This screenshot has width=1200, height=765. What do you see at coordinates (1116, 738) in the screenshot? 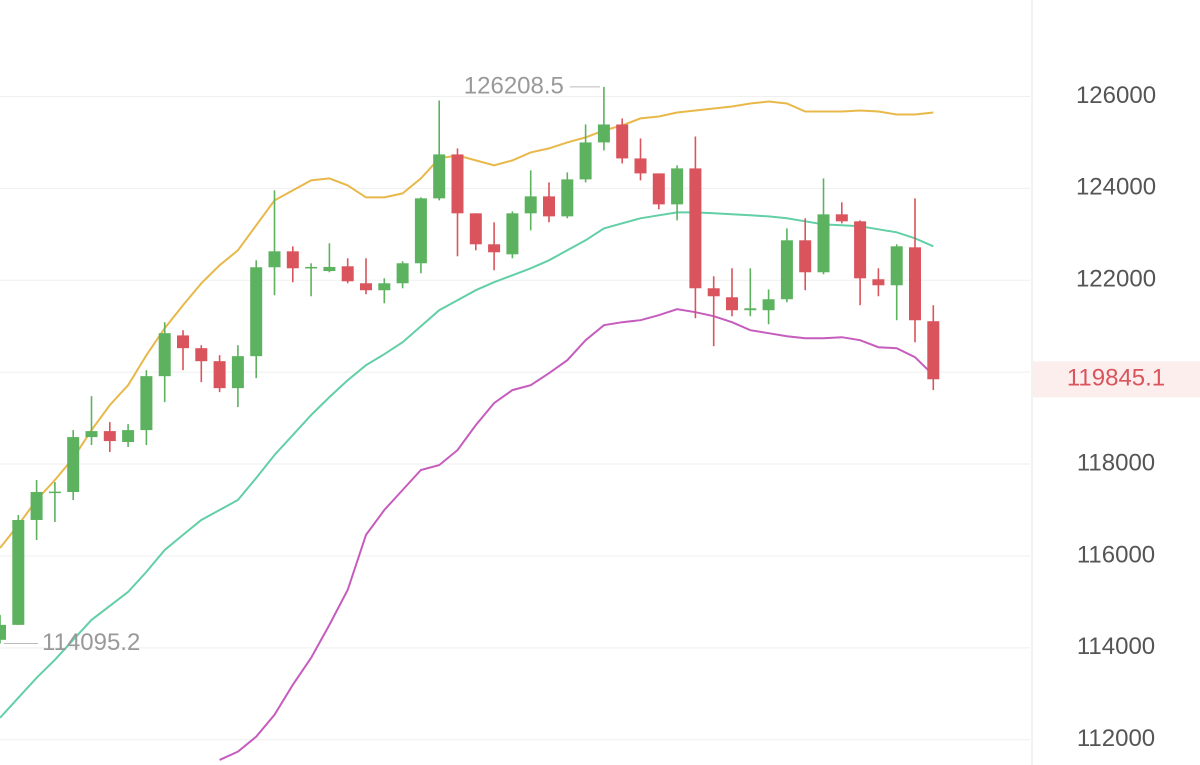
I see `y-tick-label: 112000` at bounding box center [1116, 738].